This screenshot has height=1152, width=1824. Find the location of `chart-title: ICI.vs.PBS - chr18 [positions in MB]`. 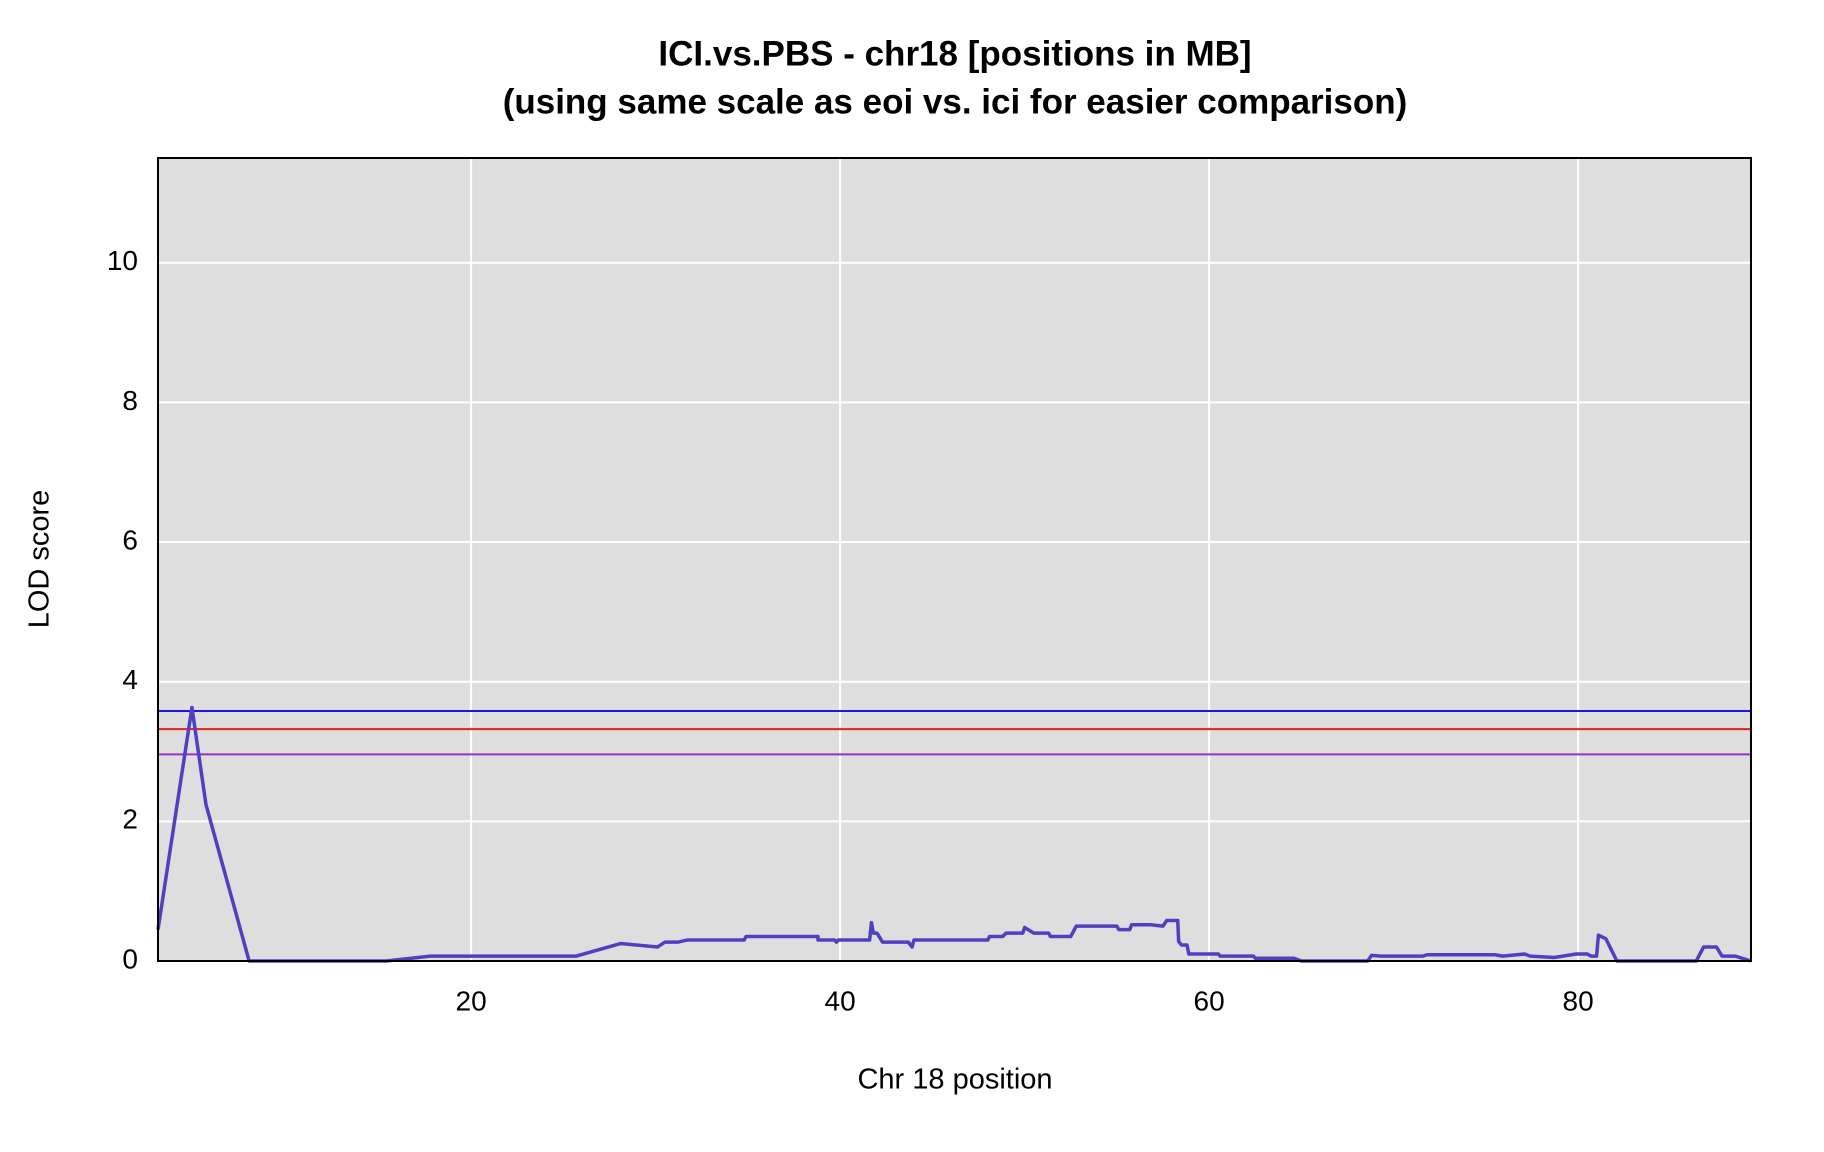

chart-title: ICI.vs.PBS - chr18 [positions in MB] is located at coordinates (954, 53).